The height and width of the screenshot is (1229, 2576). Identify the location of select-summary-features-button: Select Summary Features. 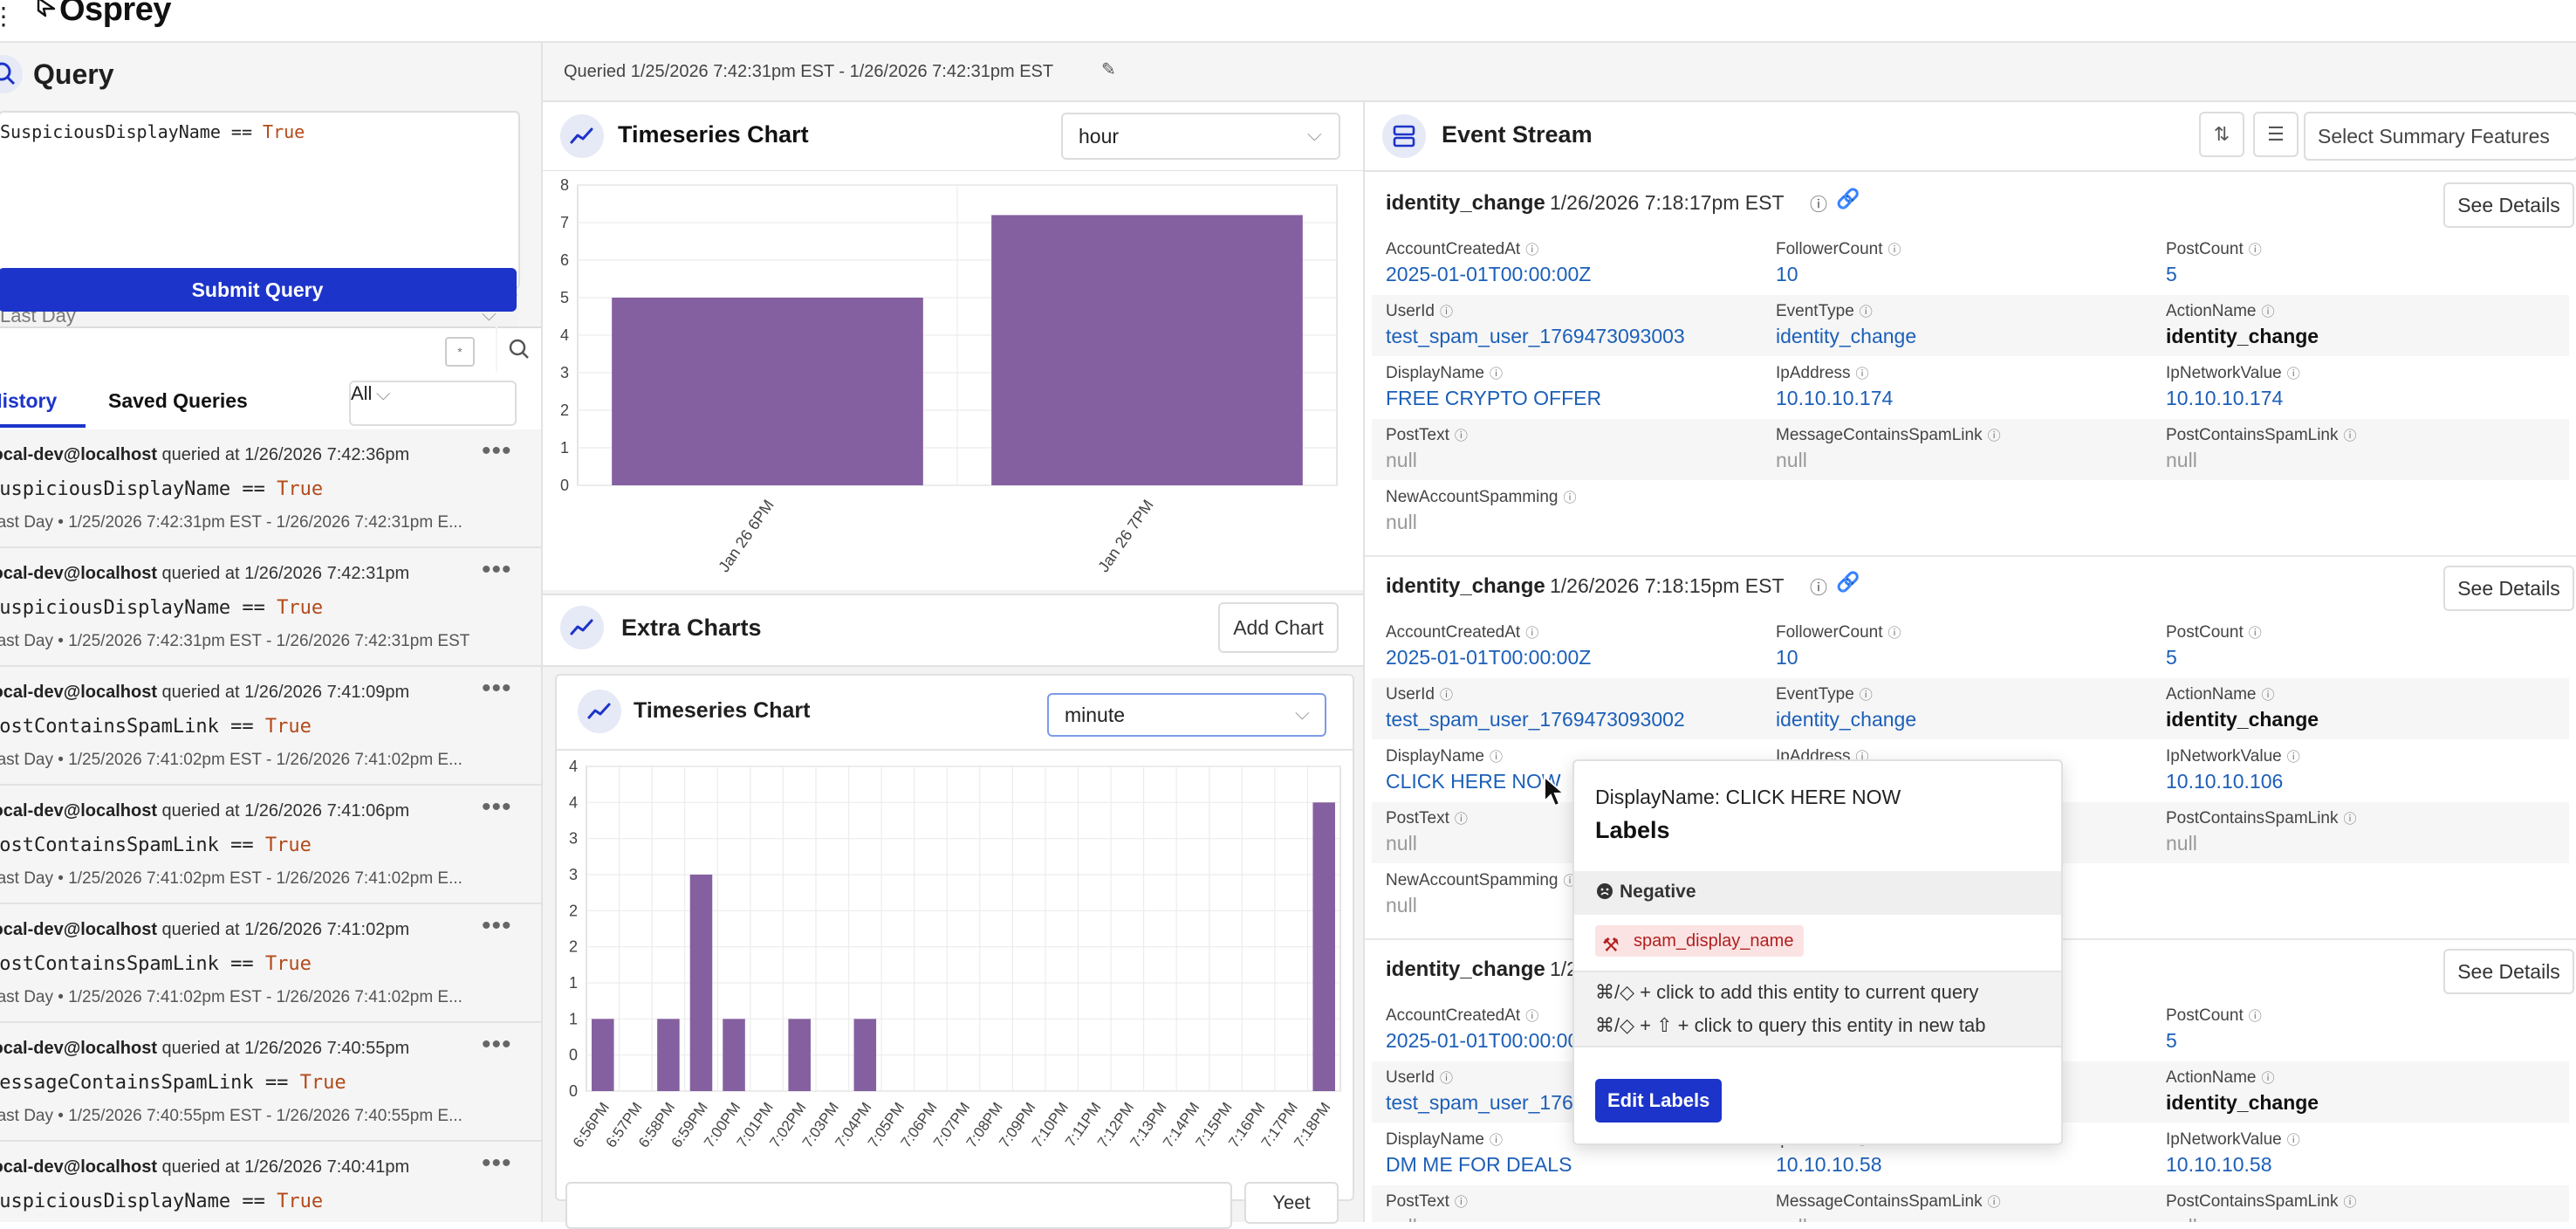
(2440, 136).